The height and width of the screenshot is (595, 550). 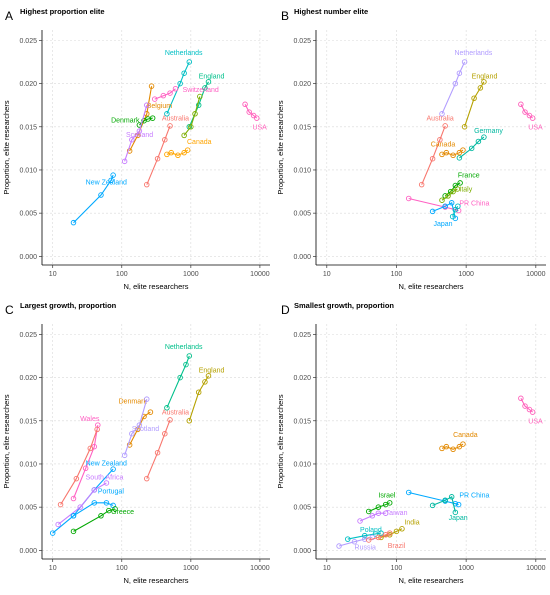 What do you see at coordinates (385, 540) in the screenshot?
I see `series-brazil: Brazil` at bounding box center [385, 540].